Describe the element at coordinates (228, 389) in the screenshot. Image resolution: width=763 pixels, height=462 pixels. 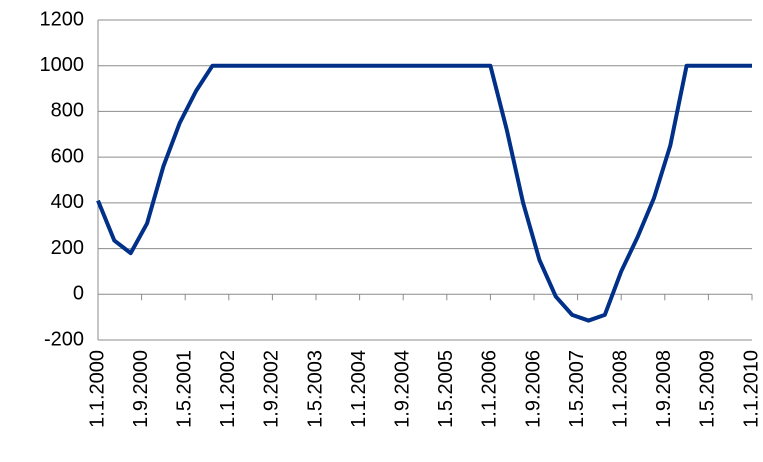
I see `x-tick-label: 1.1.2002` at that location.